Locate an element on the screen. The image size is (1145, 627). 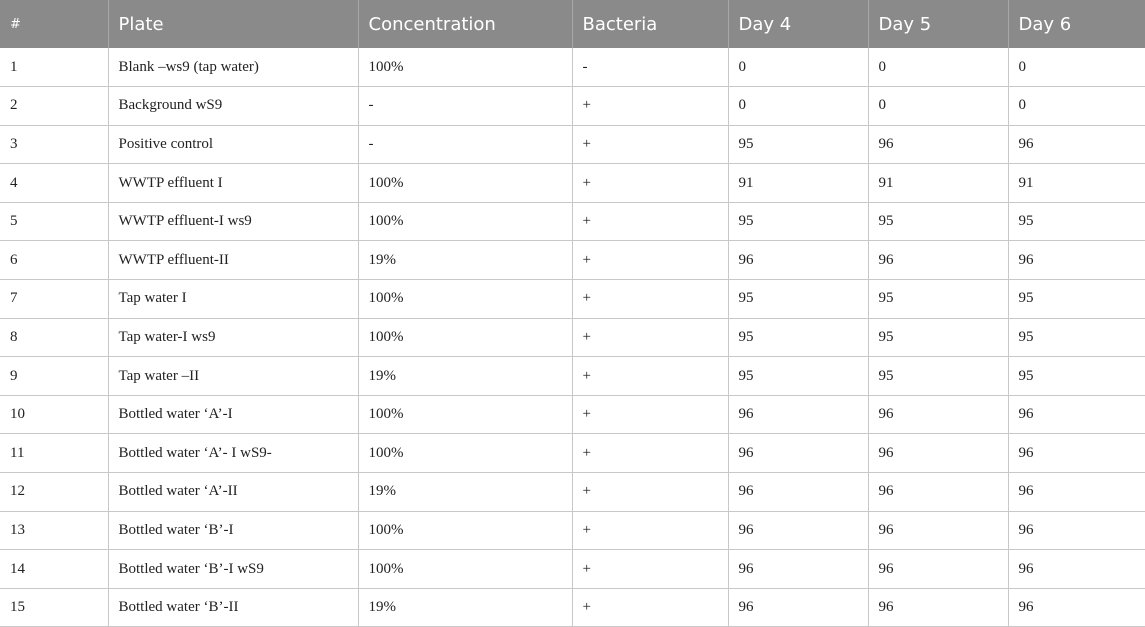
cell-plate: Tap water I is located at coordinates (233, 299).